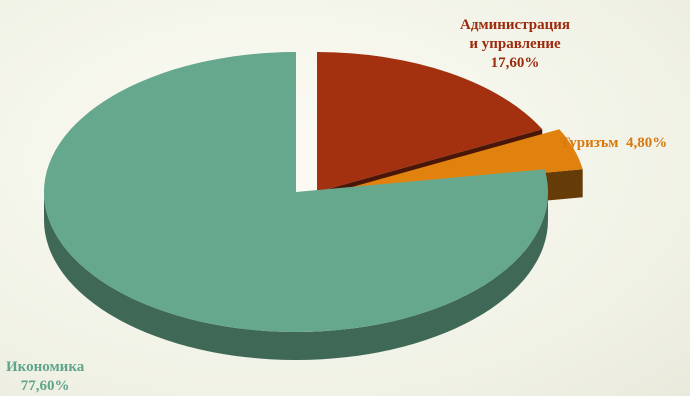 The image size is (690, 396). What do you see at coordinates (45, 367) in the screenshot?
I see `label-economy-name: Икономика` at bounding box center [45, 367].